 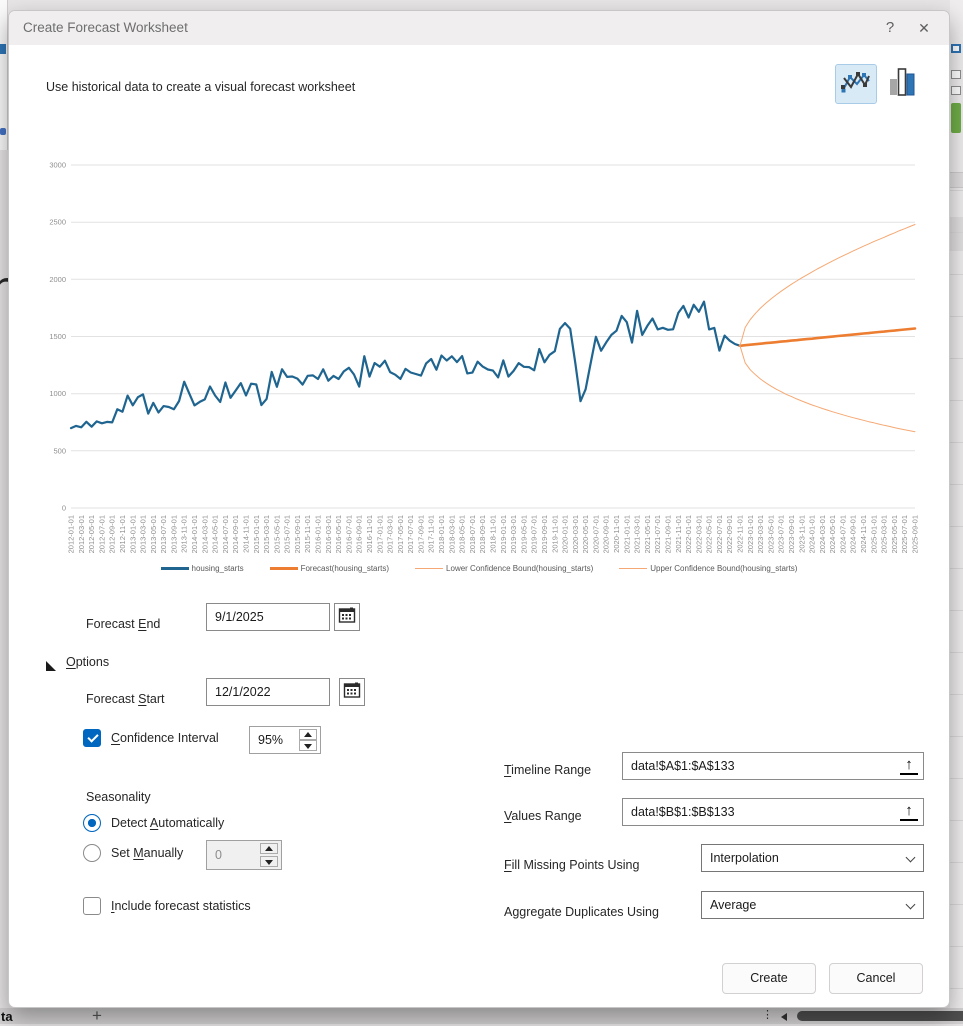 I want to click on fill-missing-points-dropdown: Interpolation, so click(x=812, y=858).